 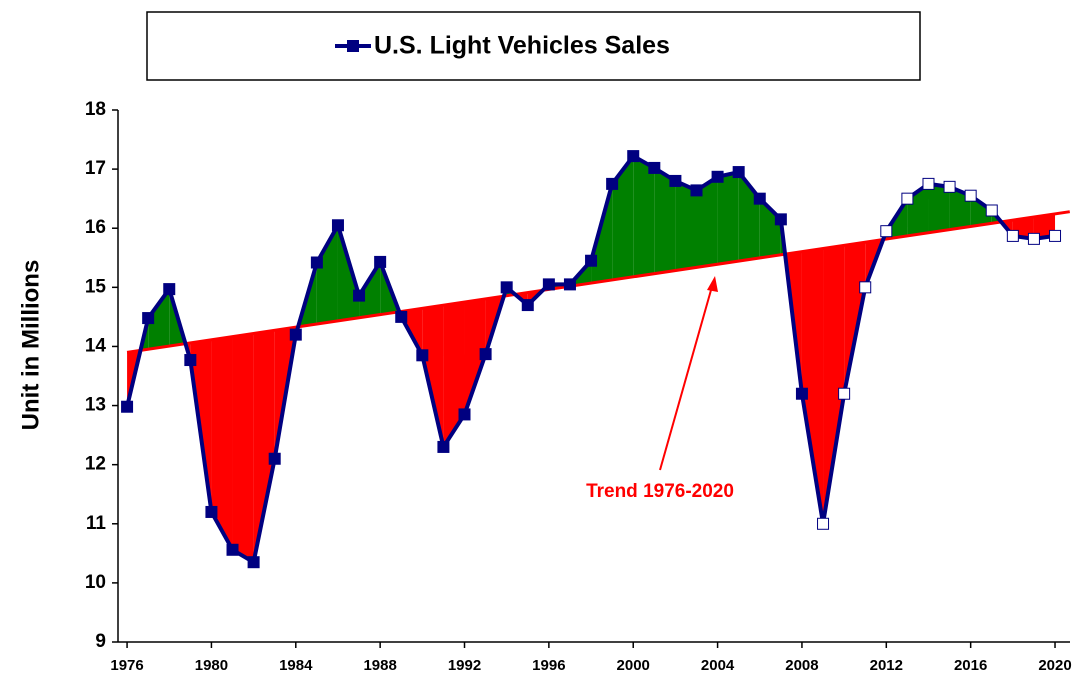 What do you see at coordinates (126, 665) in the screenshot?
I see `x-tick-label: 1976` at bounding box center [126, 665].